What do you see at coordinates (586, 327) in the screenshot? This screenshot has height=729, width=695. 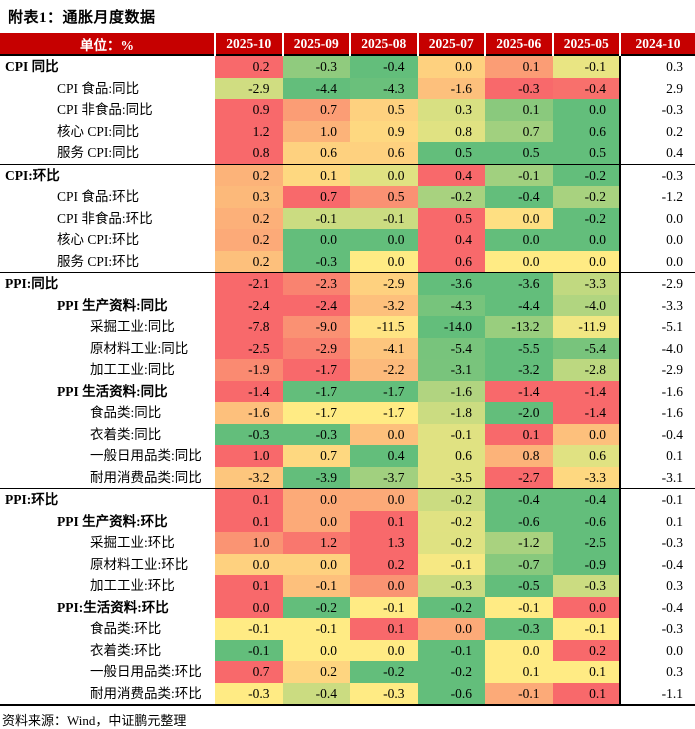 I see `value-cell: -11.9` at bounding box center [586, 327].